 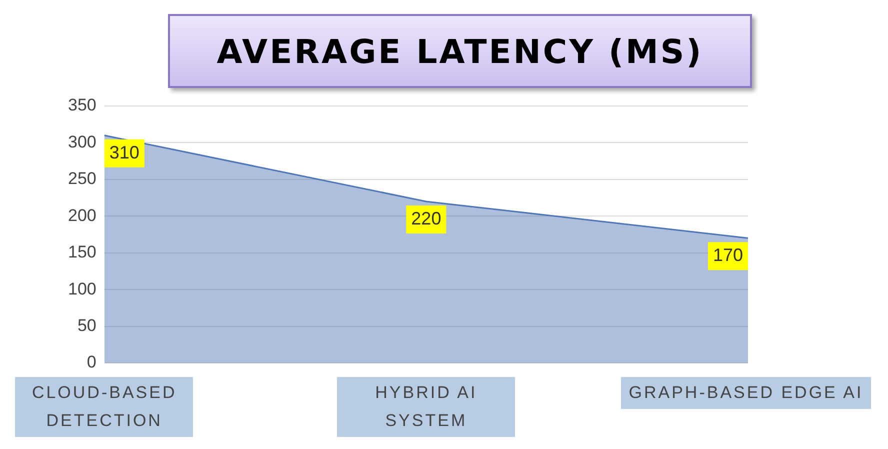 What do you see at coordinates (82, 288) in the screenshot?
I see `y-tick-label: 100` at bounding box center [82, 288].